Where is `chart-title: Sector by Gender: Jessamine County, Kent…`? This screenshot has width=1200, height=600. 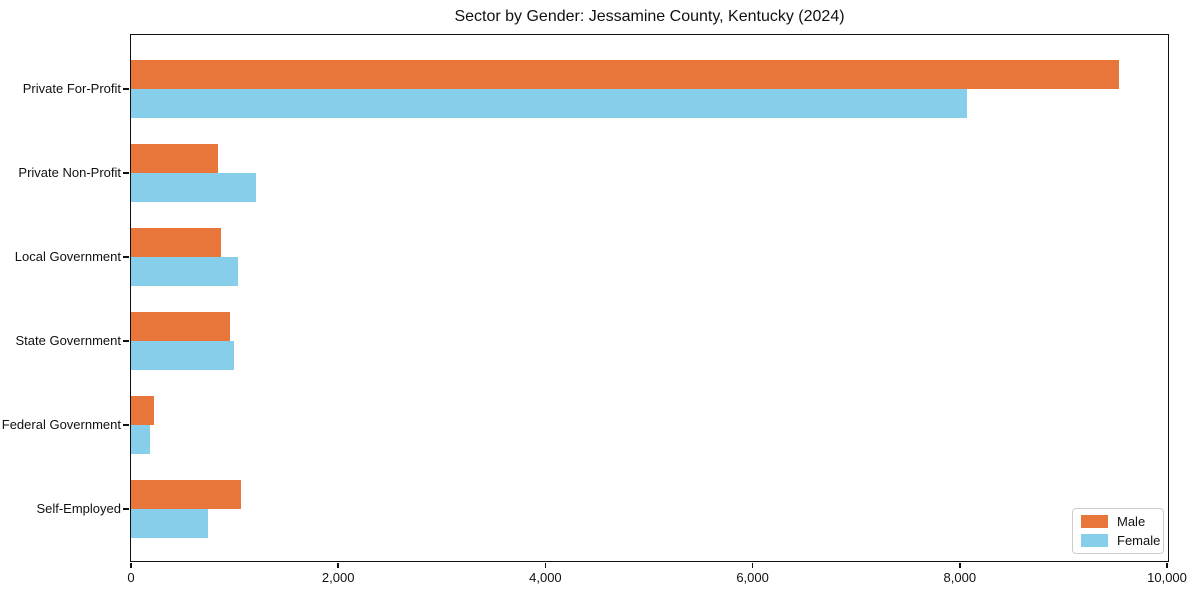
chart-title: Sector by Gender: Jessamine County, Kent… is located at coordinates (649, 16).